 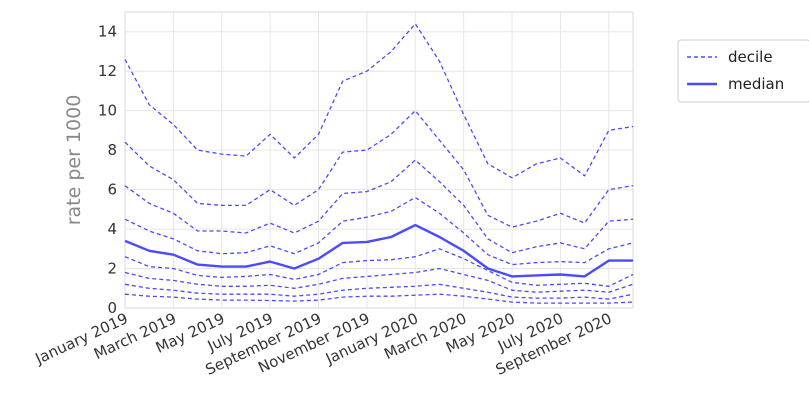 I want to click on legend: decile median, so click(x=743, y=71).